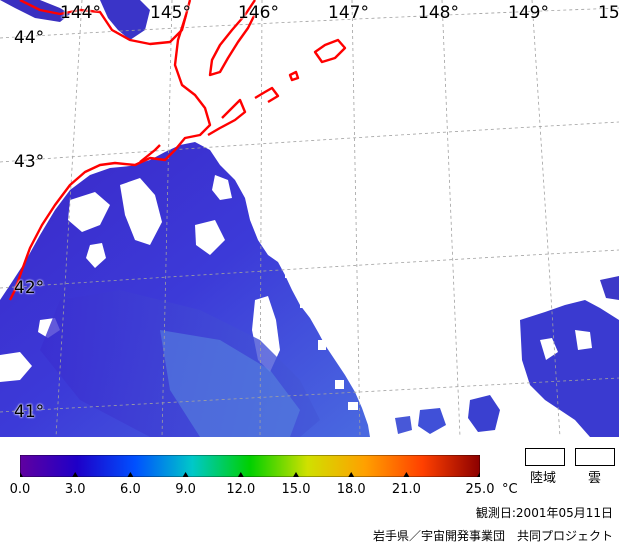 Image resolution: width=619 pixels, height=546 pixels. Describe the element at coordinates (29, 162) in the screenshot. I see `latitude-label: 43°` at that location.